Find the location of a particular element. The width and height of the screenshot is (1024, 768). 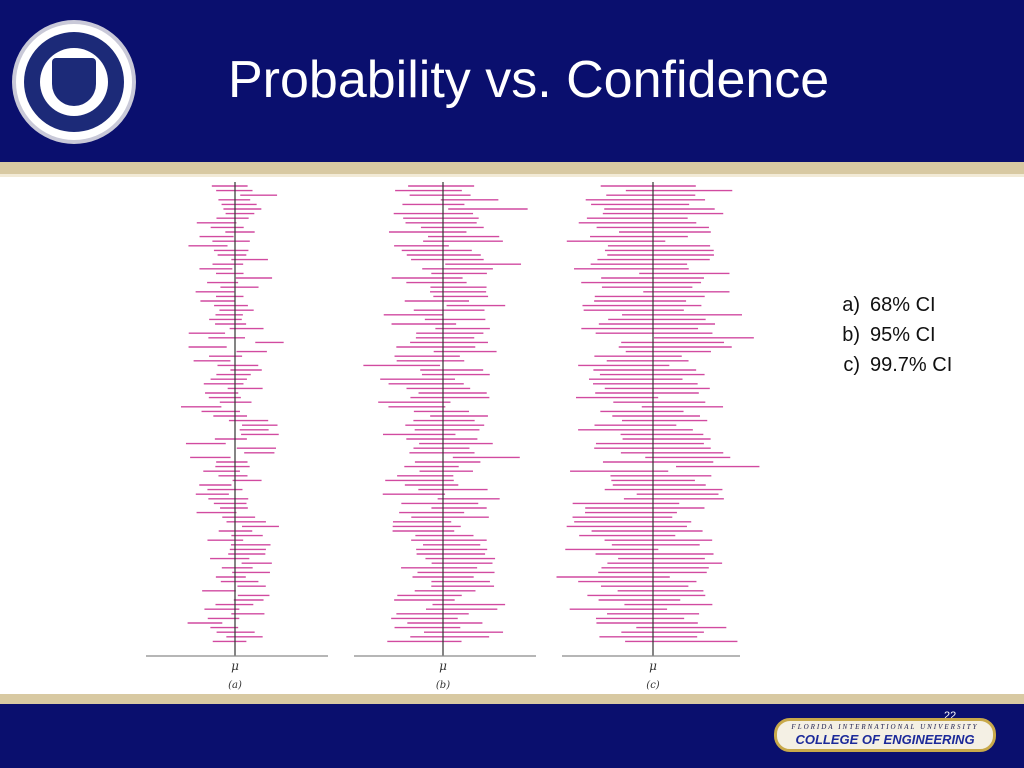

legend-letter: a) is located at coordinates (851, 305).